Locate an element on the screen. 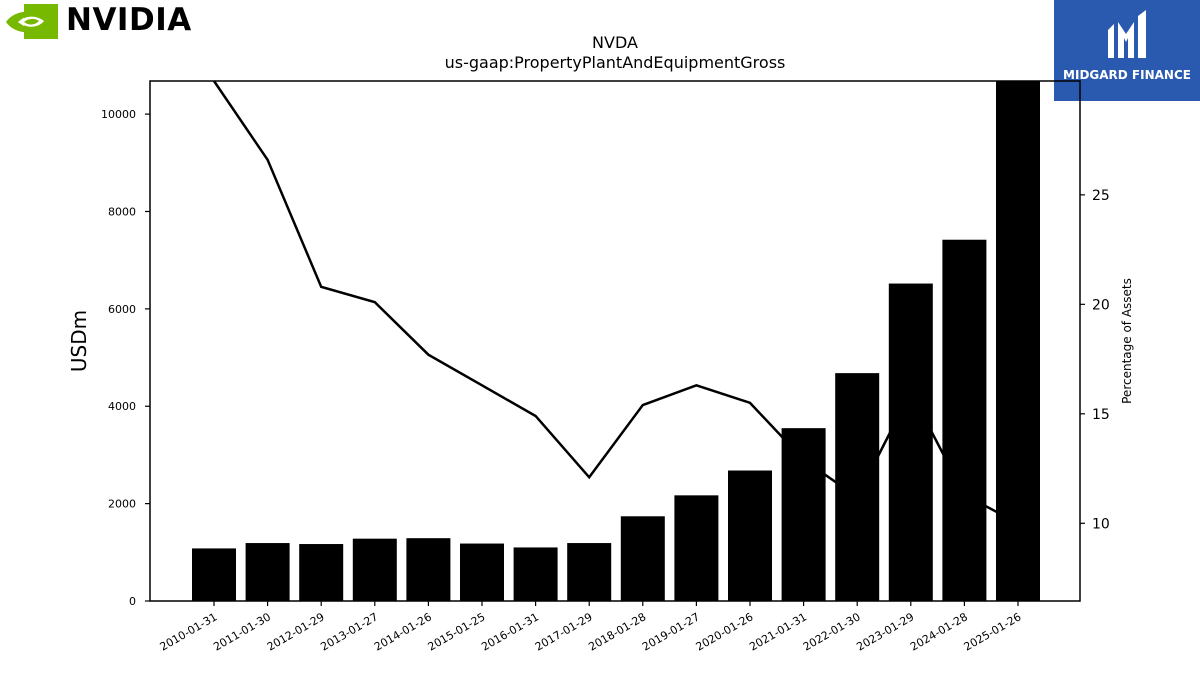 The height and width of the screenshot is (675, 1200). midgard-finance-wordmark: MIDGARD FINANCE is located at coordinates (1127, 75).